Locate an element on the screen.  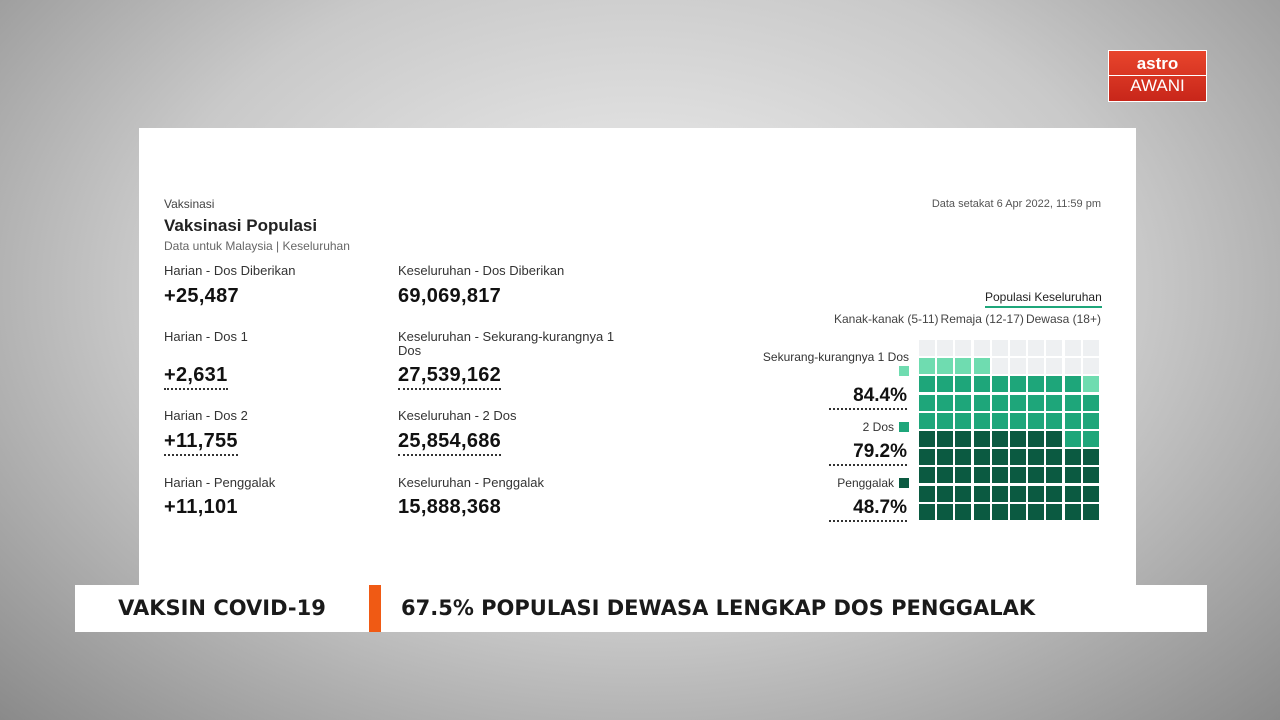
group-label: Kanak-kanak (5-11) is located at coordinates (886, 319).